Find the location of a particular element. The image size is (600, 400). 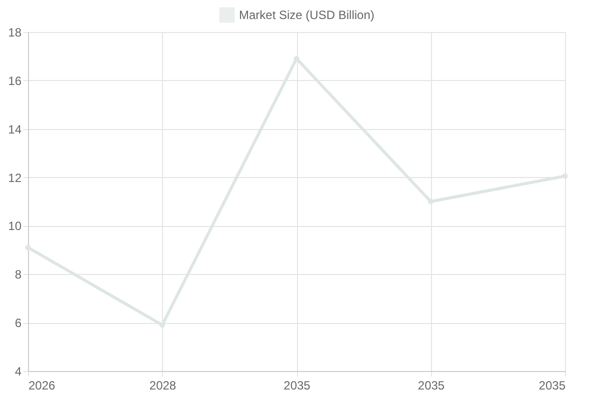

y-tick-label: 14 is located at coordinates (15, 129).